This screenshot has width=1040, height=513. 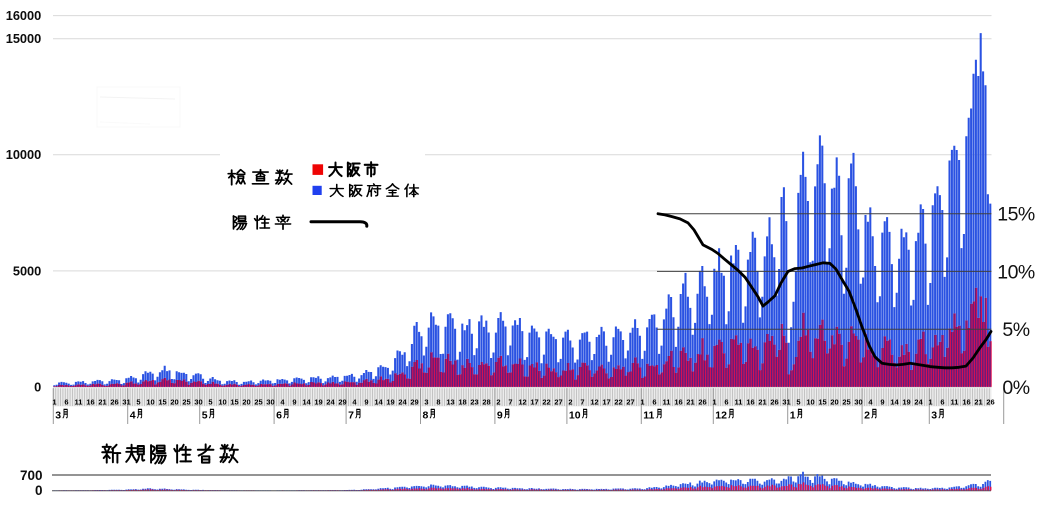 I want to click on svg-text: 10000, so click(x=24, y=154).